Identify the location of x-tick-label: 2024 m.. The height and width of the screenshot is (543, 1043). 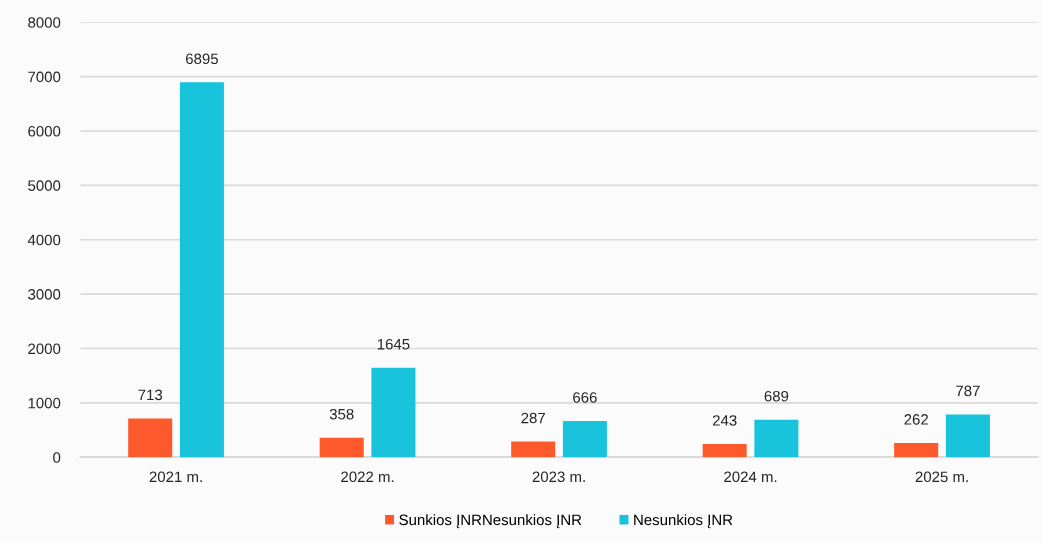
(750, 477).